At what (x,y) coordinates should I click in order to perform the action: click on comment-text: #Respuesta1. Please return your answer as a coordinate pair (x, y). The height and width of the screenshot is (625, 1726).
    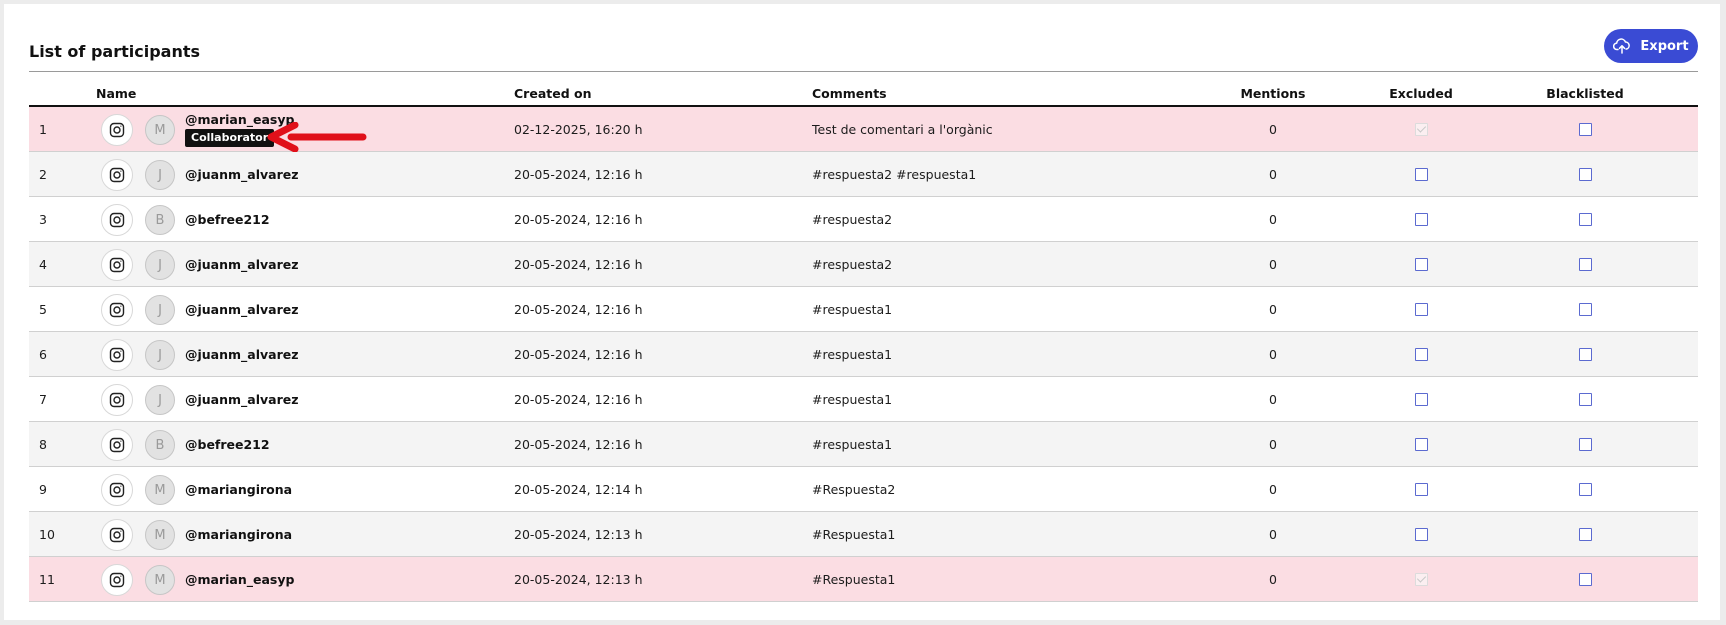
    Looking at the image, I should click on (854, 534).